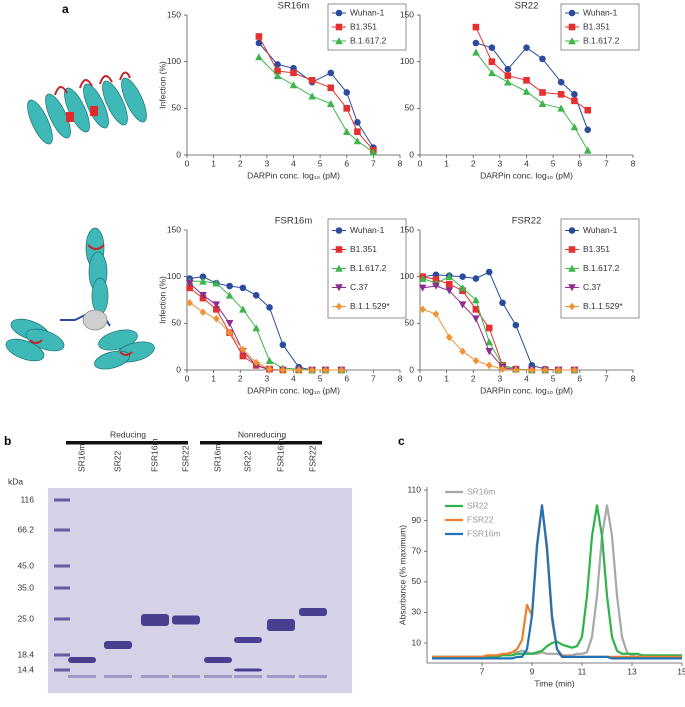 Image resolution: width=685 pixels, height=707 pixels. What do you see at coordinates (532, 101) in the screenshot?
I see `series-line` at bounding box center [532, 101].